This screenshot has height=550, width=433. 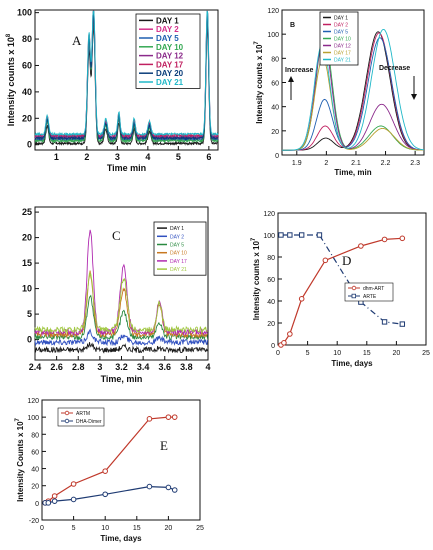 I want to click on y-tick-label: 5, so click(x=29, y=314).